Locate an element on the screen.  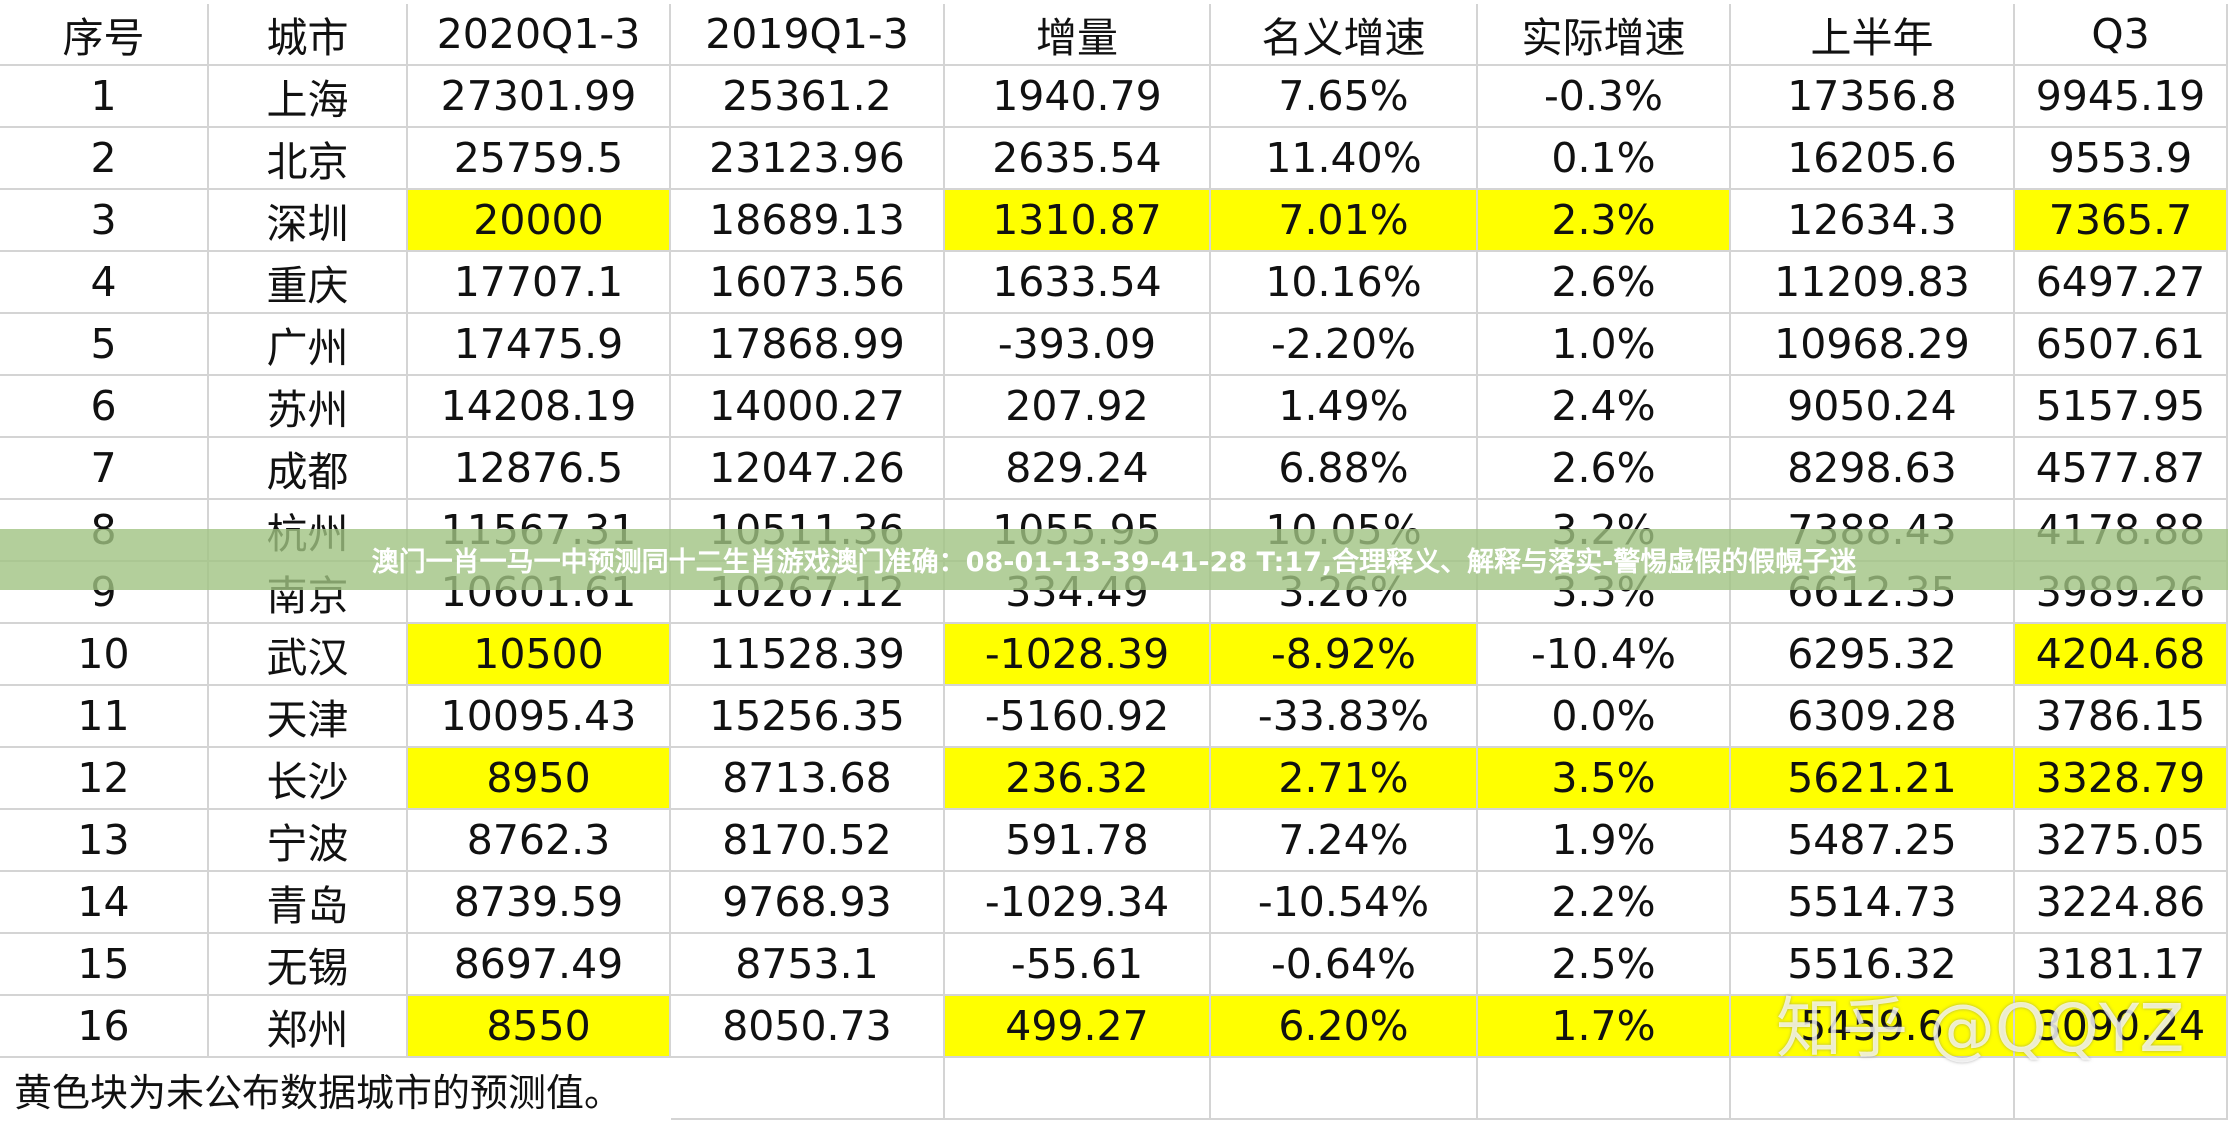
table-cell: 4 is located at coordinates (104, 283).